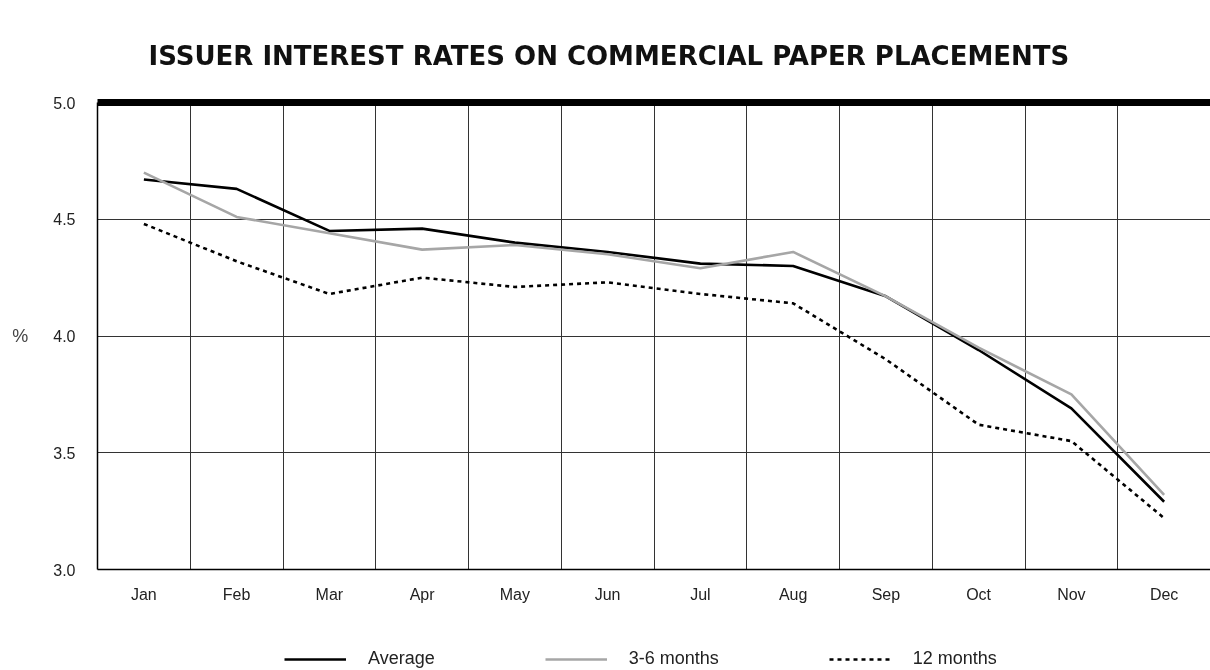 This screenshot has height=670, width=1210. Describe the element at coordinates (64, 103) in the screenshot. I see `y-tick-label: 5.0` at that location.